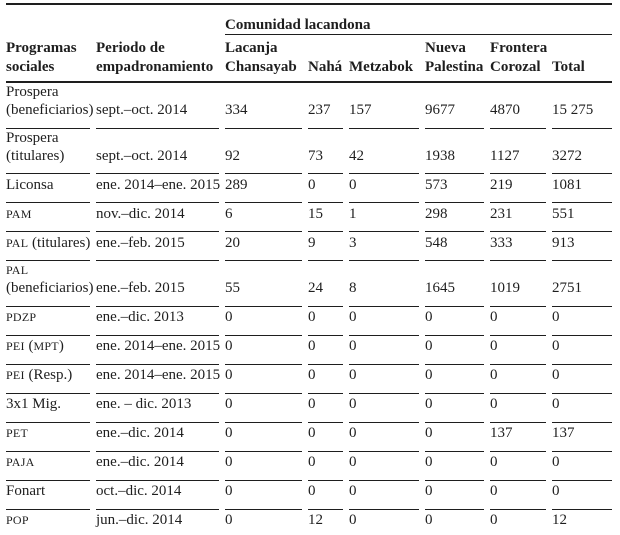 This screenshot has height=535, width=620. I want to click on program-cell: PDZP, so click(48, 321).